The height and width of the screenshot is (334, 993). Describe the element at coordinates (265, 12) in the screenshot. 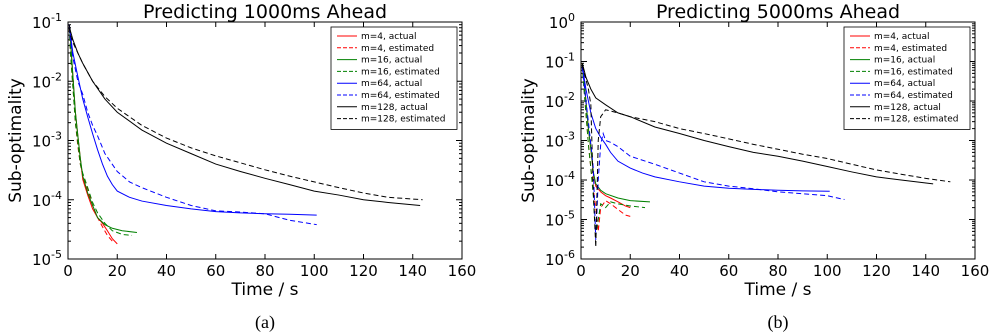

I see `chart-title: Predicting 1000ms Ahead` at that location.